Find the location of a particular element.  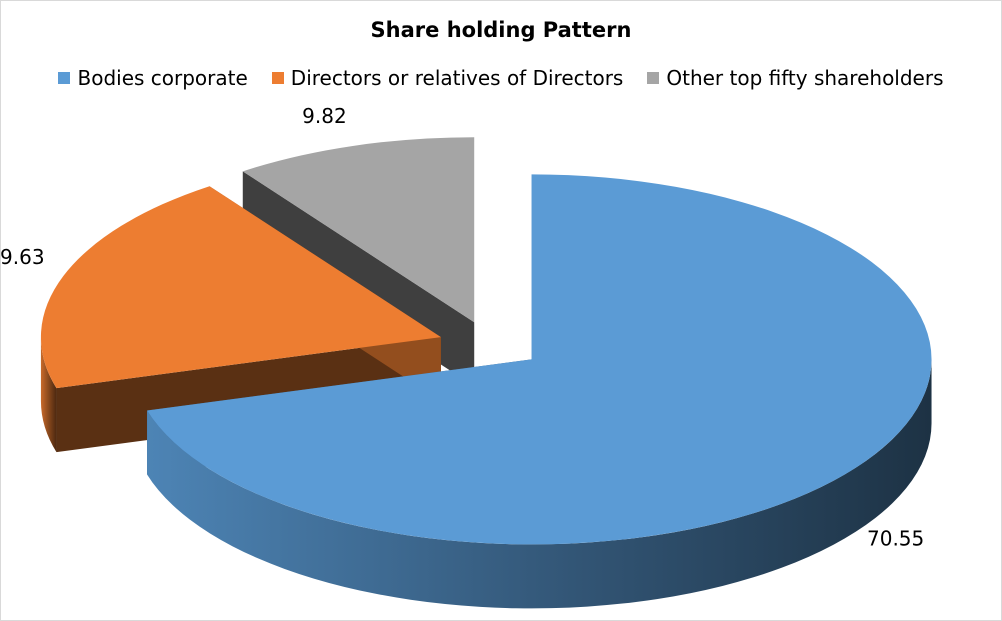

legend-label: Other top fifty shareholders is located at coordinates (805, 78).